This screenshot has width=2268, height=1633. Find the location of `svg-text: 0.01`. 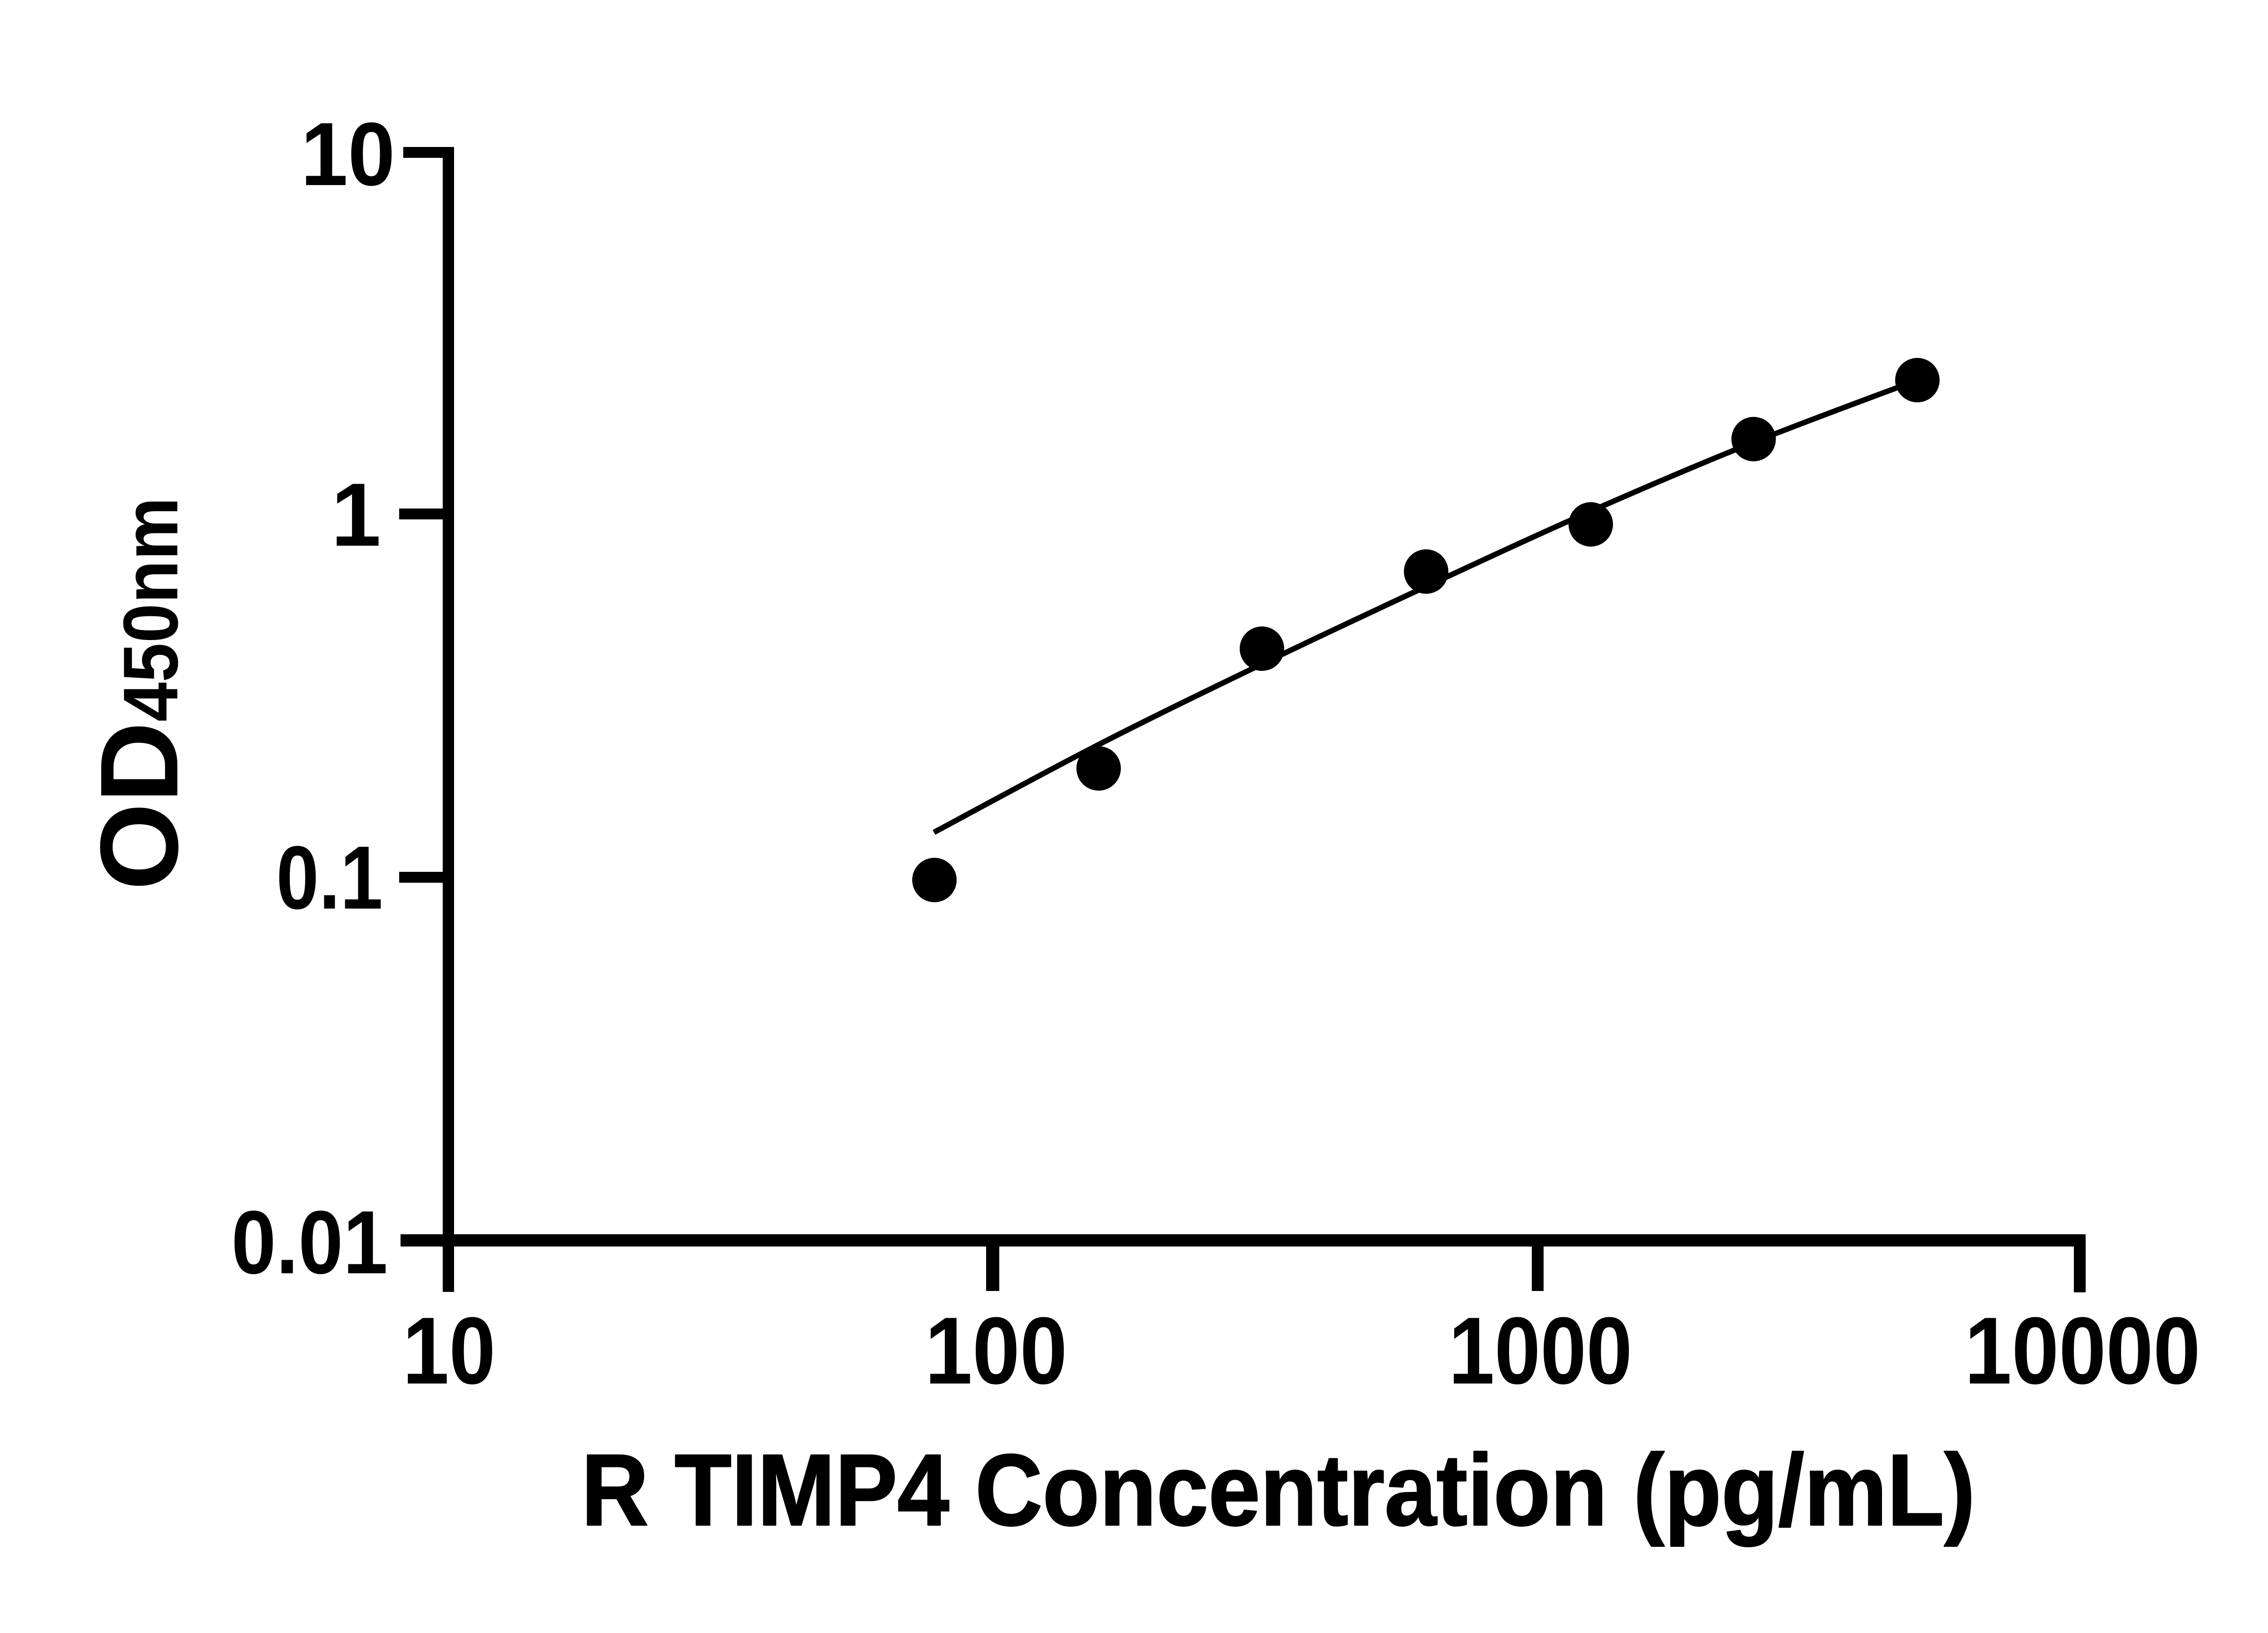

svg-text: 0.01 is located at coordinates (310, 1242).